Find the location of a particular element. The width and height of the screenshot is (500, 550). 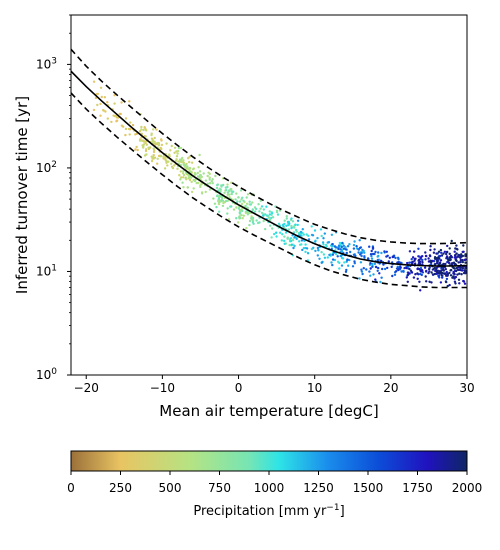

x-tick-label: 30 is located at coordinates (466, 388).